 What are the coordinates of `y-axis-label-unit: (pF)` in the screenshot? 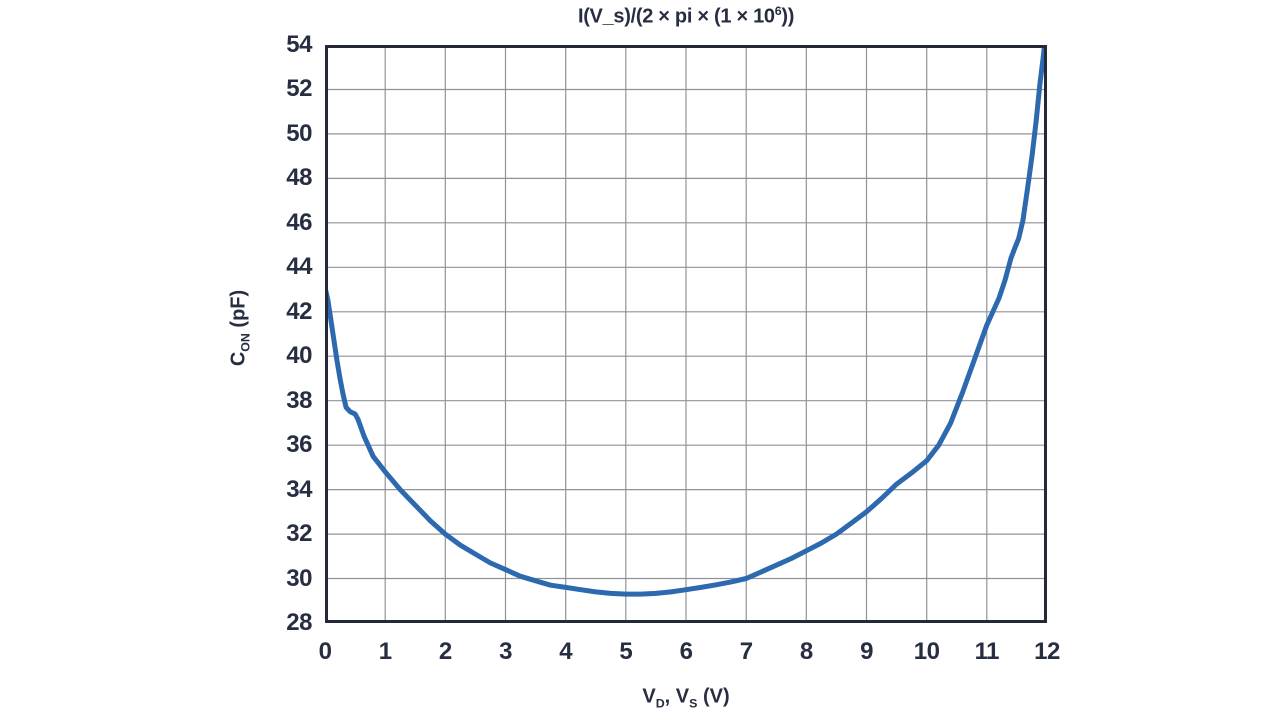 It's located at (238, 311).